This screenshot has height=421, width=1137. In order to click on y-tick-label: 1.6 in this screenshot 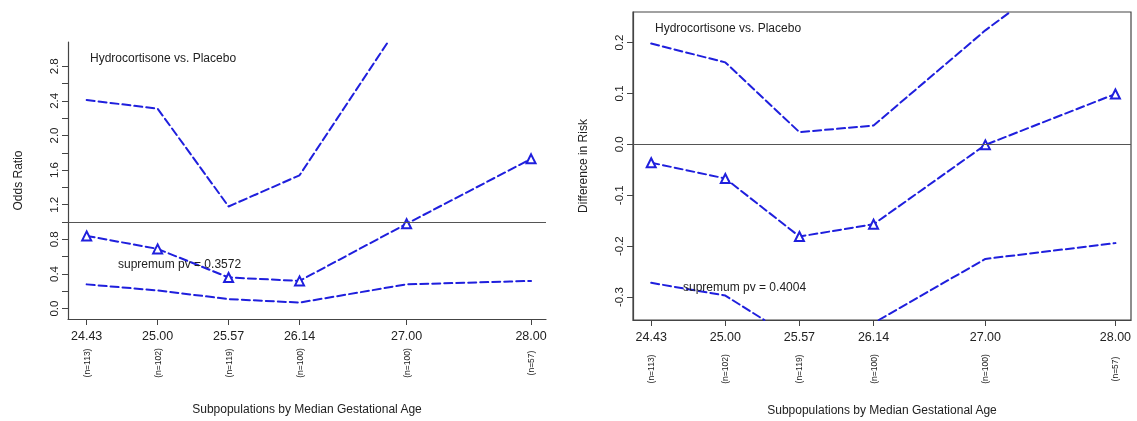, I will do `click(54, 170)`.